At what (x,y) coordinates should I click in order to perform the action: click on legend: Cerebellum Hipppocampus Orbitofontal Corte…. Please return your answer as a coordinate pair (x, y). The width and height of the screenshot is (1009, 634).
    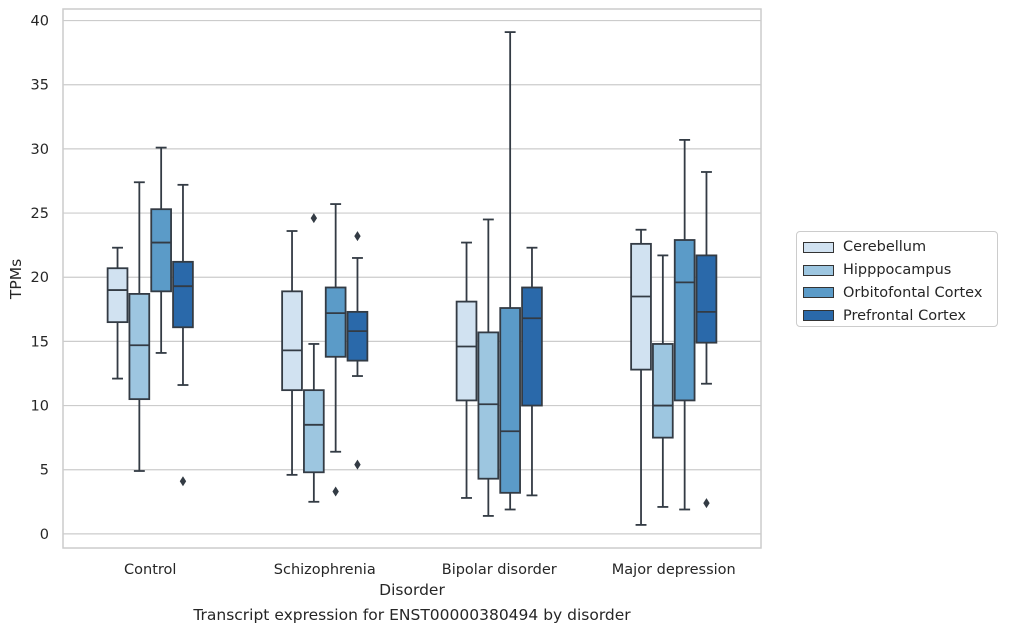
    Looking at the image, I should click on (897, 279).